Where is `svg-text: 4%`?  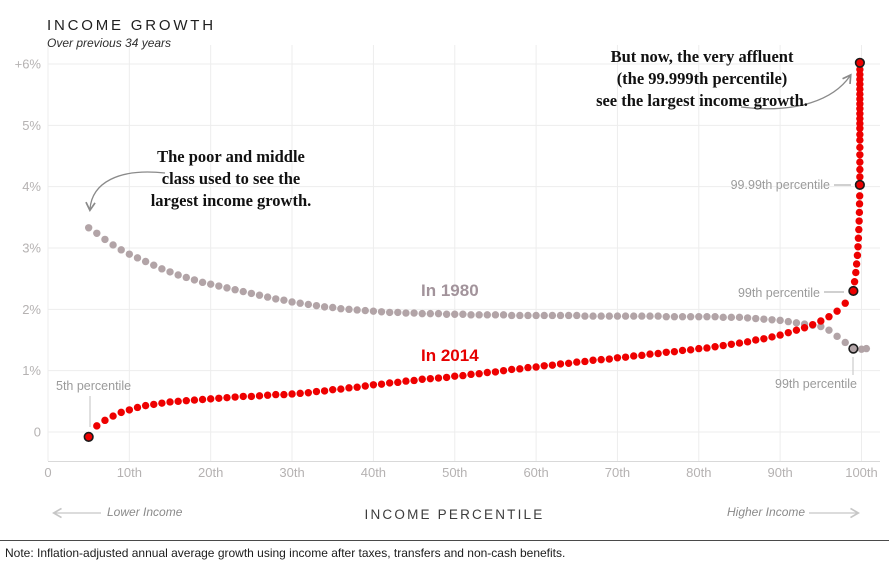 svg-text: 4% is located at coordinates (31, 186).